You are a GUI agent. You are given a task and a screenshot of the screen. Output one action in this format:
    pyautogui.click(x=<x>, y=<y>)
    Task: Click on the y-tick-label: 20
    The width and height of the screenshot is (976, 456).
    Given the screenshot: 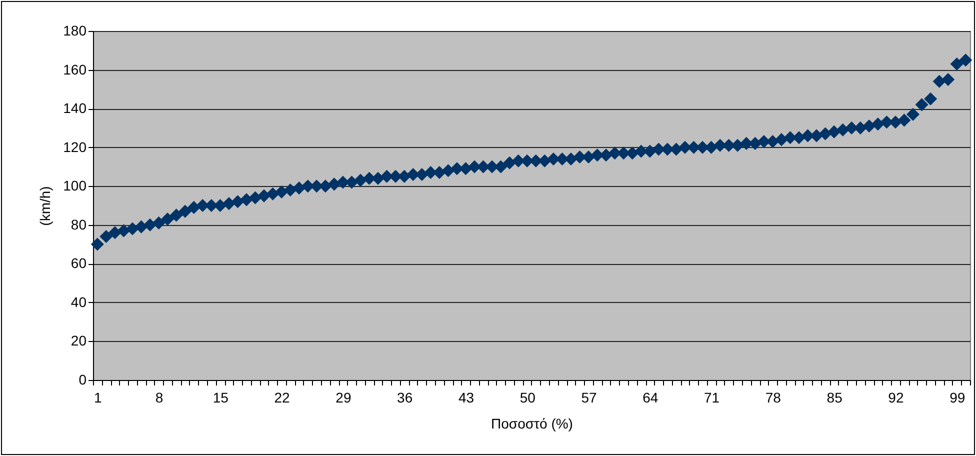 What is the action you would take?
    pyautogui.click(x=78, y=340)
    